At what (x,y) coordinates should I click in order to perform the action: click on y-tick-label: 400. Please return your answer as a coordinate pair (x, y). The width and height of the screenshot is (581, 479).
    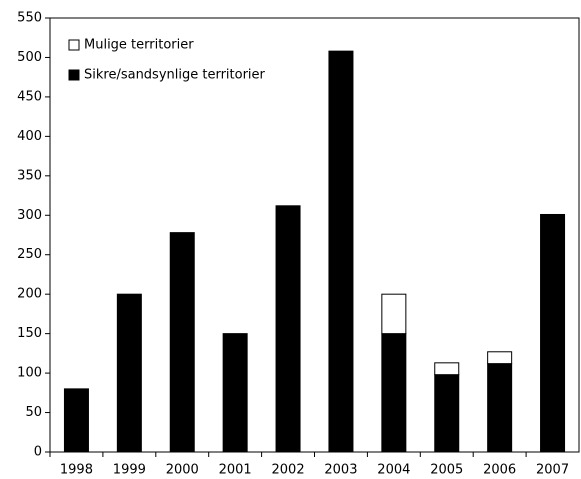
    Looking at the image, I should click on (29, 136).